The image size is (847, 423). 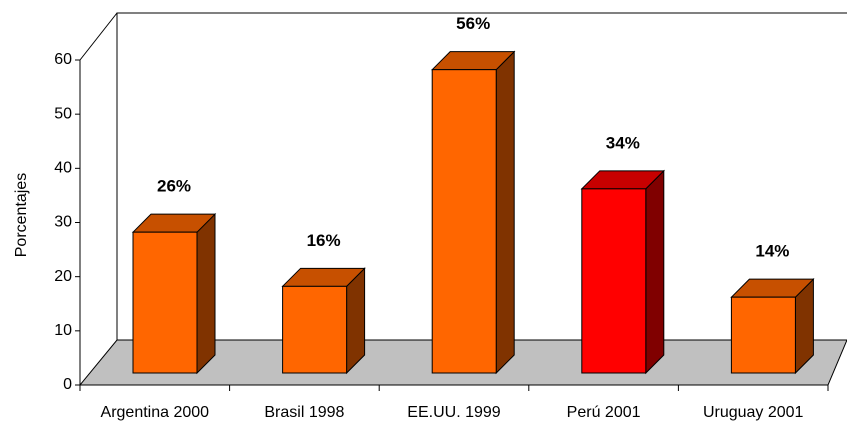 What do you see at coordinates (155, 412) in the screenshot?
I see `x-tick-label: Argentina 2000` at bounding box center [155, 412].